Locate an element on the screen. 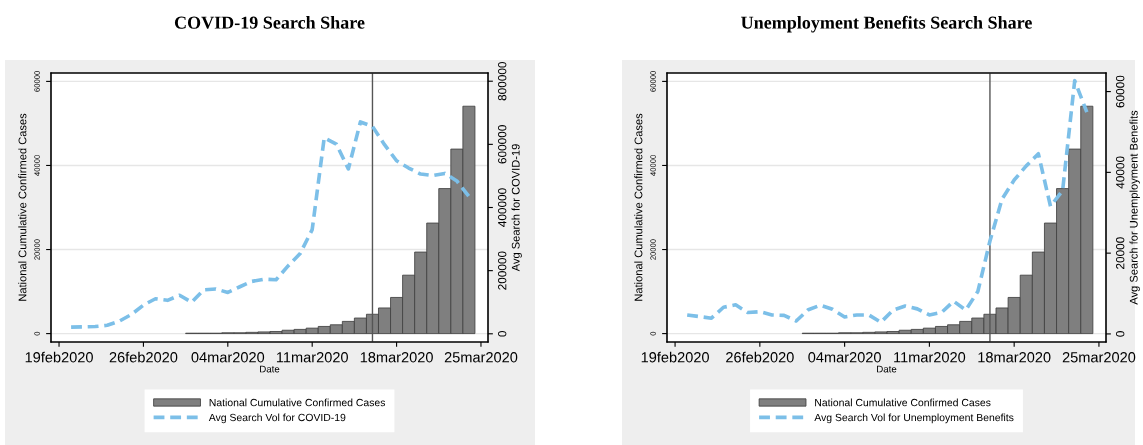 The height and width of the screenshot is (445, 1143). y2-tick-label: 60000 is located at coordinates (1120, 91).